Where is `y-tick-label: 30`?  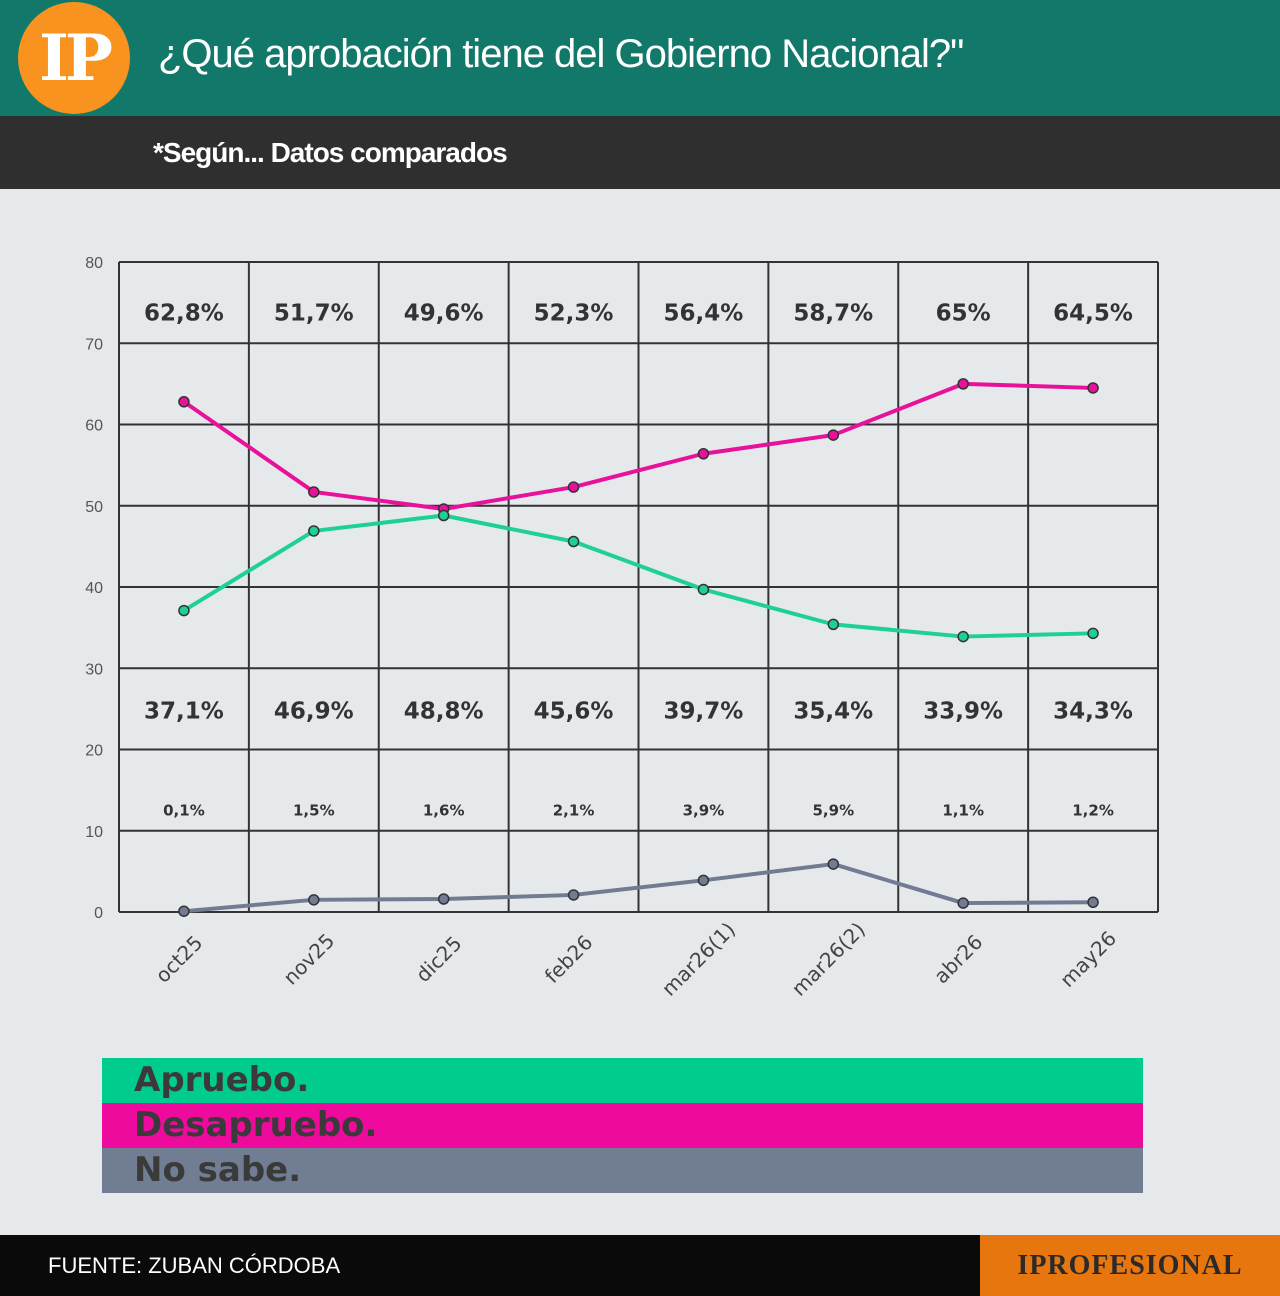 y-tick-label: 30 is located at coordinates (94, 669).